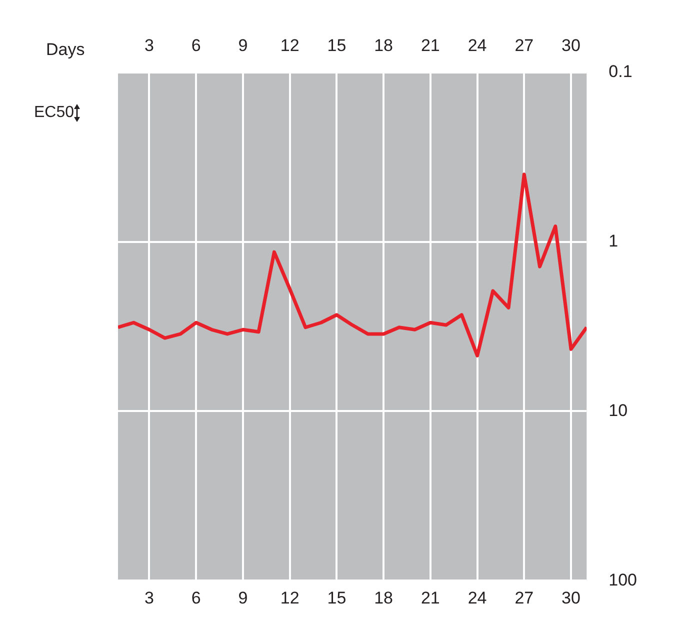 The image size is (699, 637). Describe the element at coordinates (149, 45) in the screenshot. I see `x2-tick-label: 3` at that location.